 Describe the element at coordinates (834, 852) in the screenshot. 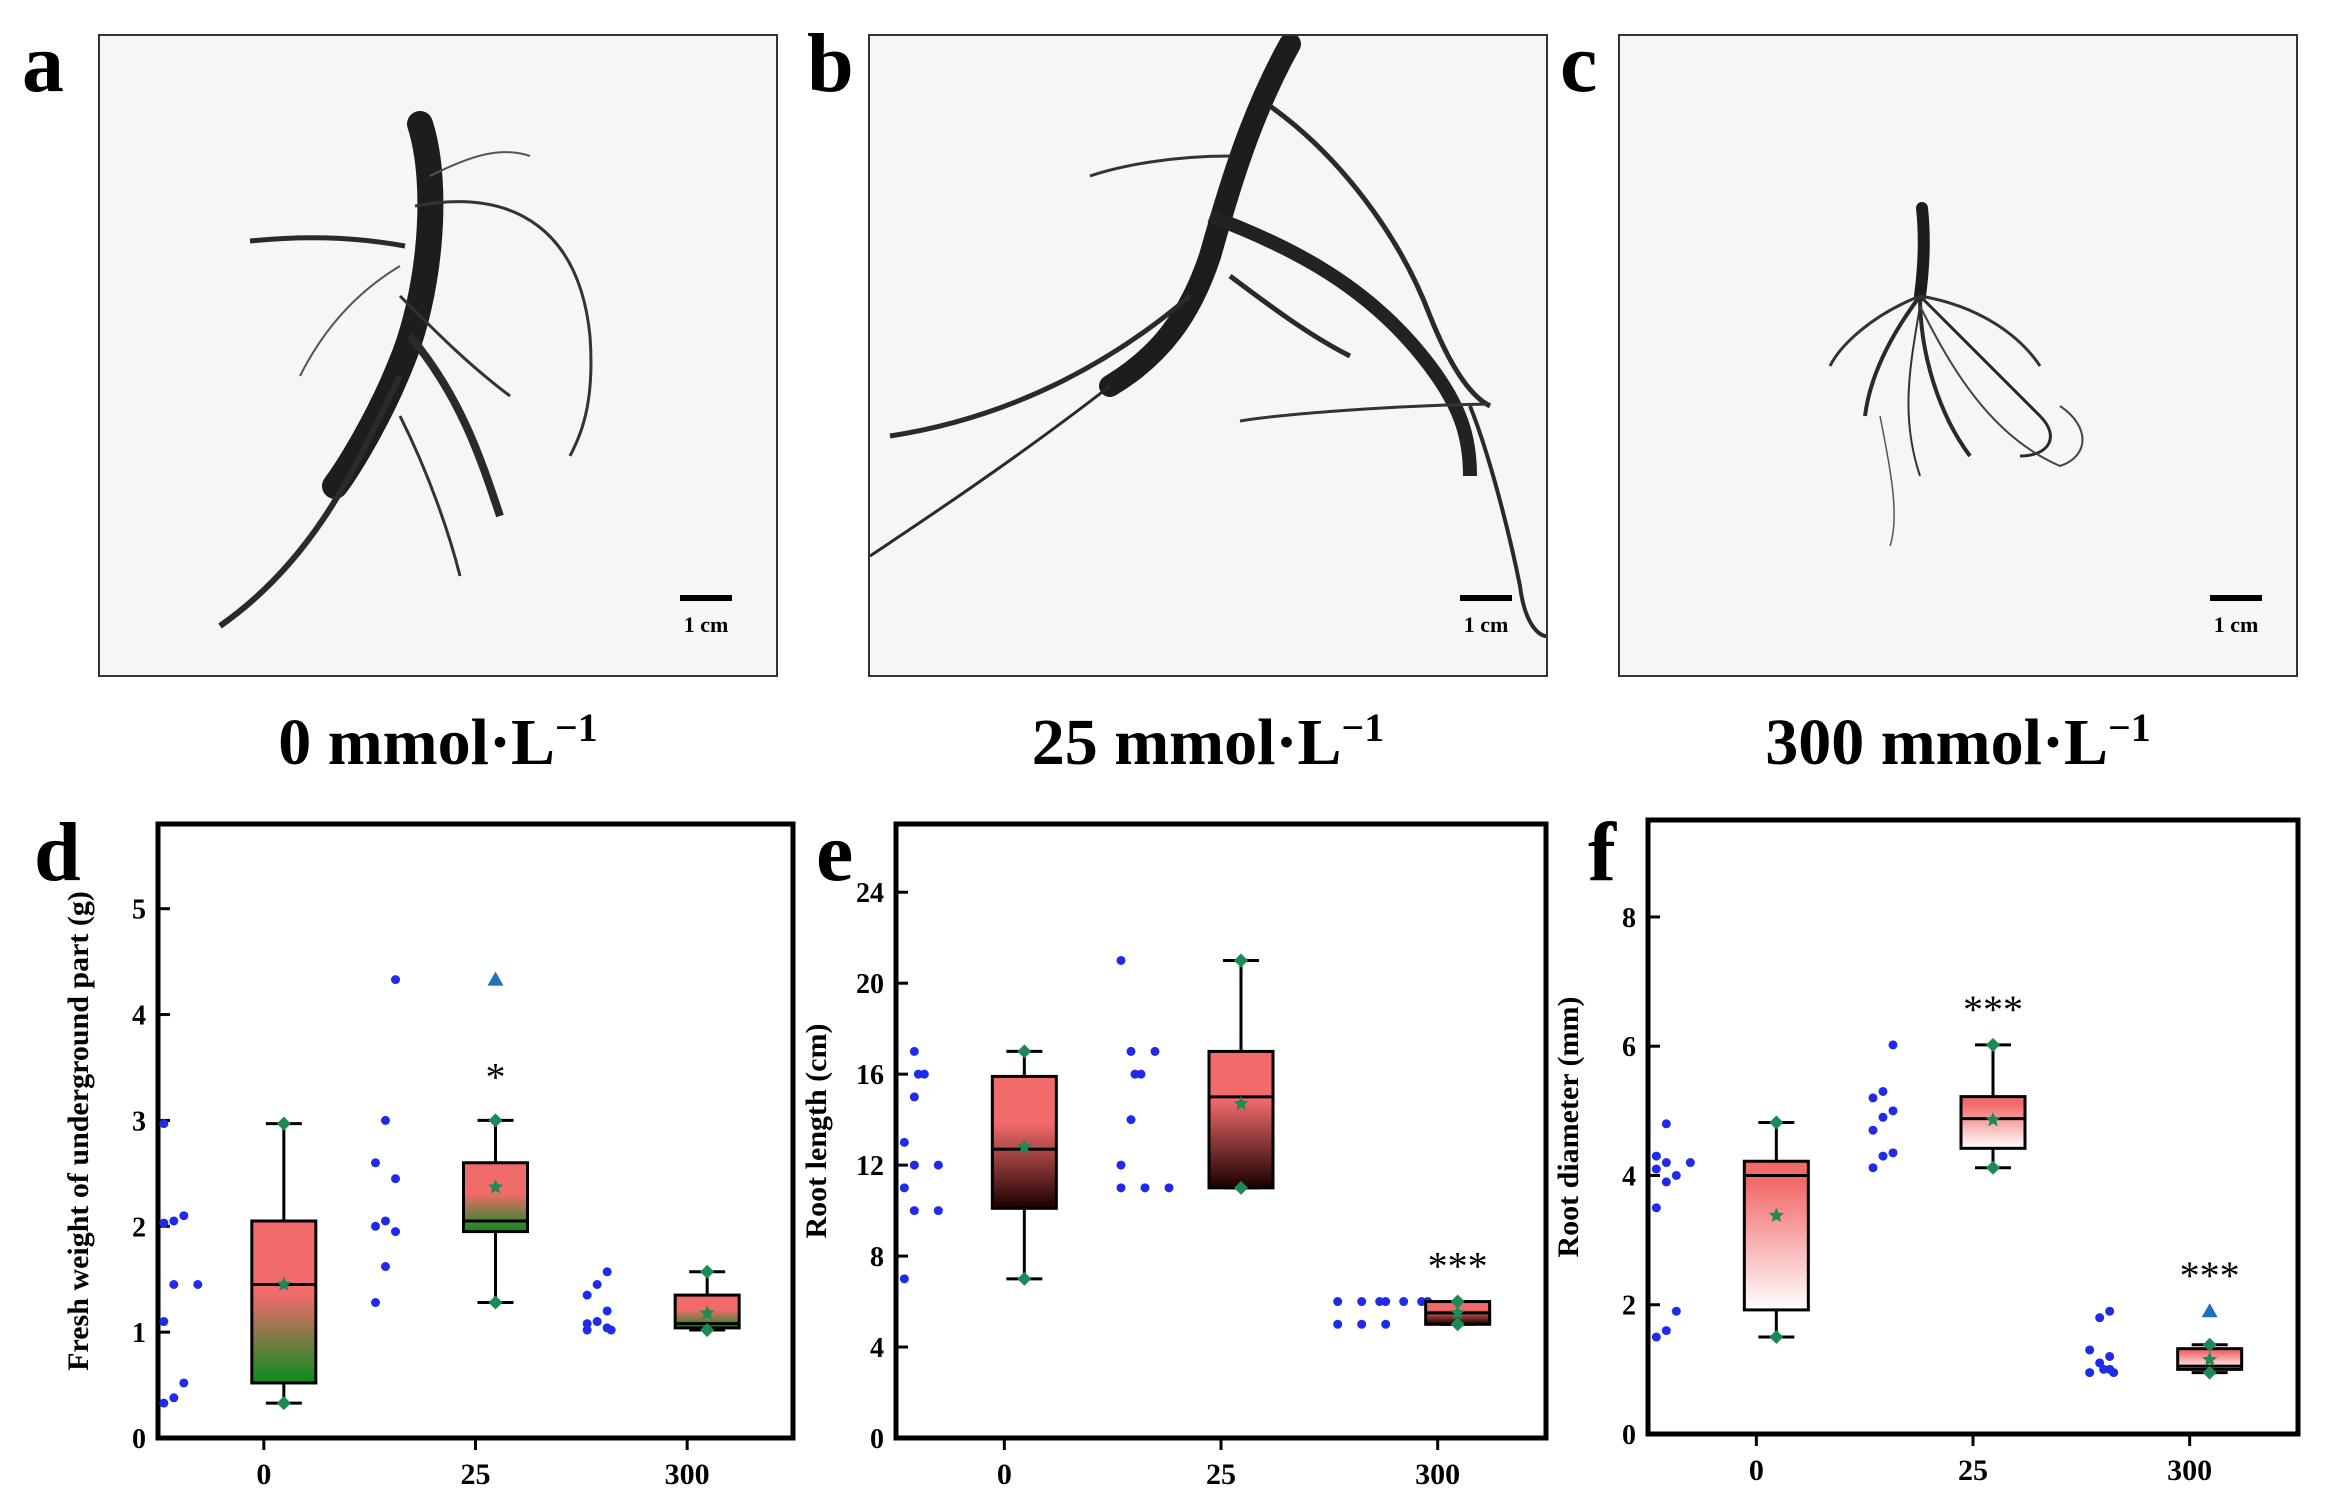

I see `panel-letter-e: e` at that location.